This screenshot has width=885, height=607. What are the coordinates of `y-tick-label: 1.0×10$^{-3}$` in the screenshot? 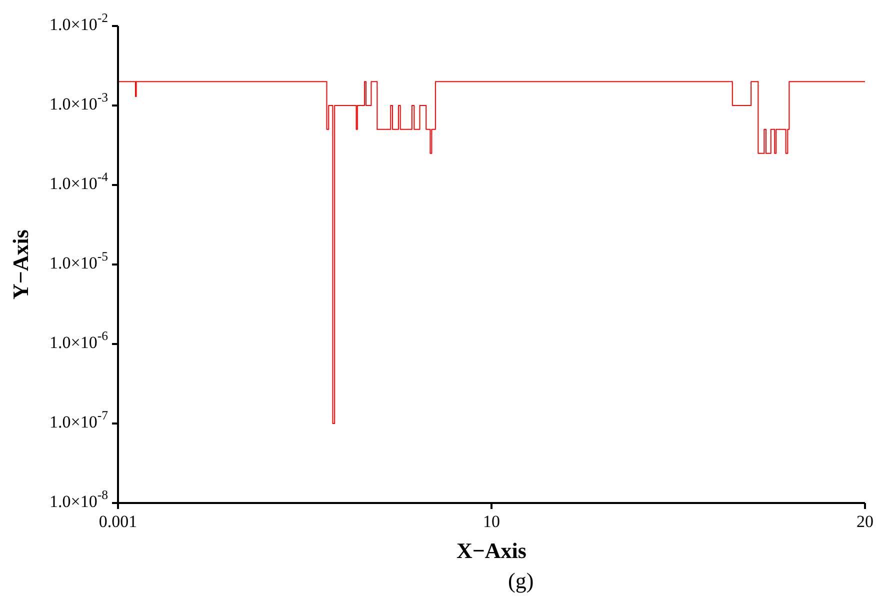 It's located at (79, 102).